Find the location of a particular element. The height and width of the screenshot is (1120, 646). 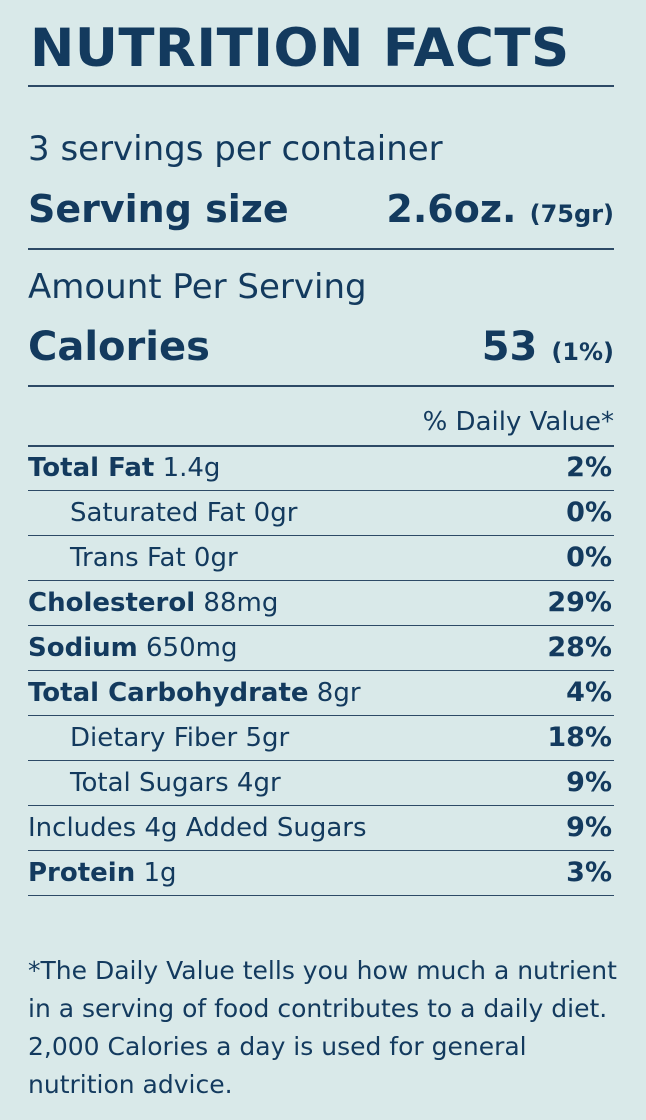

nutrient-percent: 29% is located at coordinates (579, 602).